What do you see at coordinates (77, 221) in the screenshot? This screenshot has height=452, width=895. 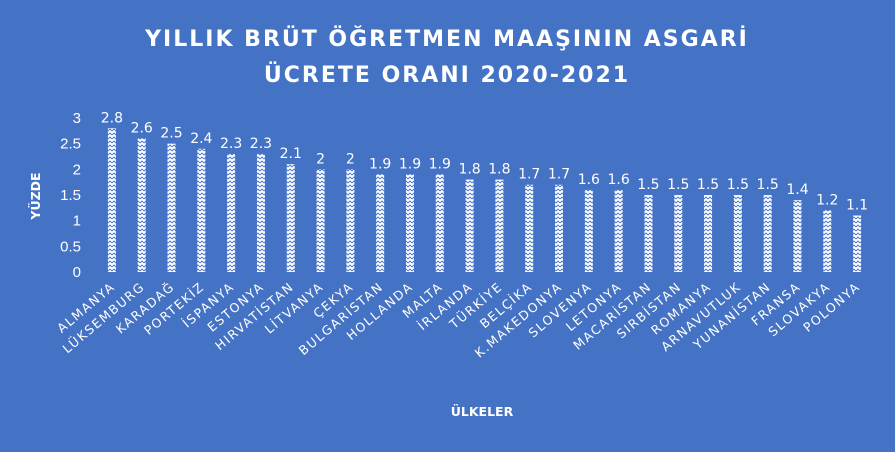 I see `y-tick-label: 1` at bounding box center [77, 221].